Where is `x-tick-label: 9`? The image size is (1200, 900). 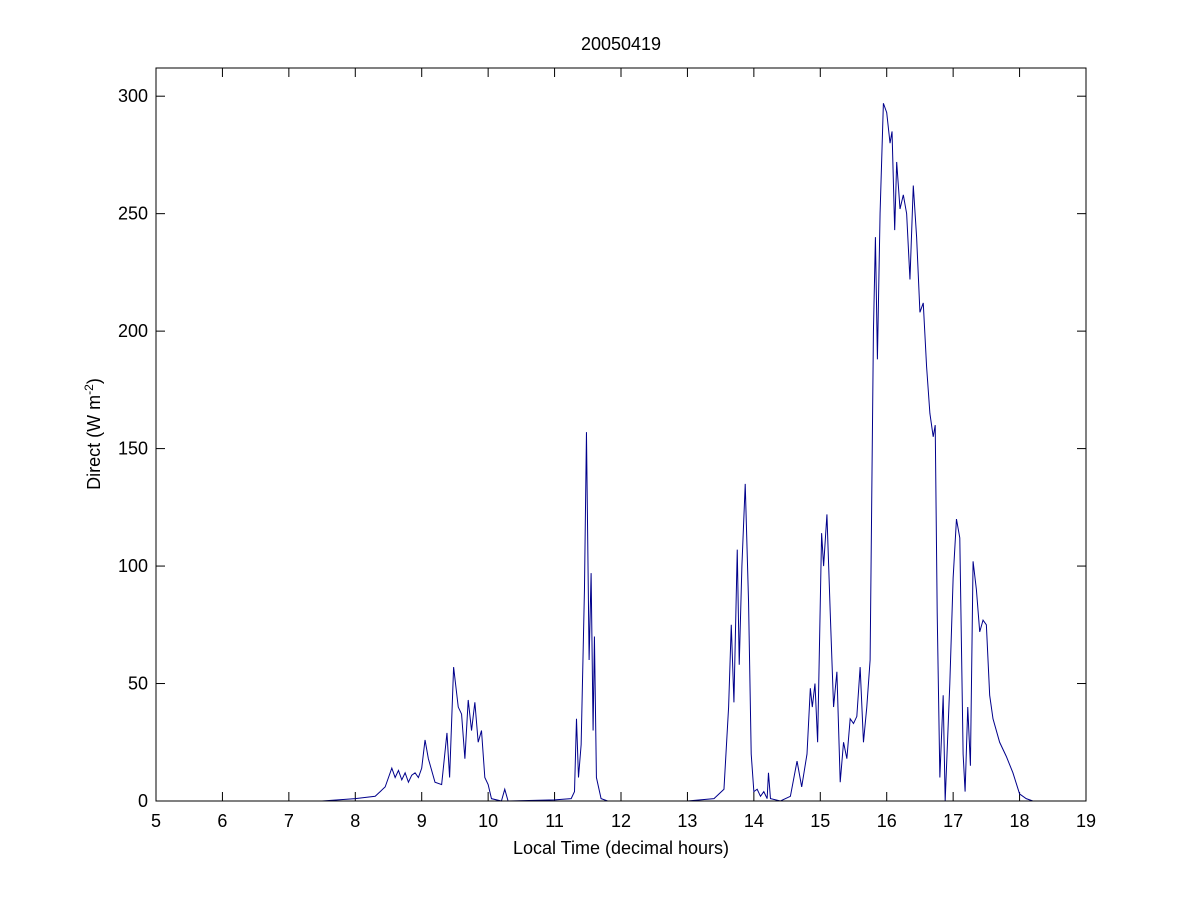 x-tick-label: 9 is located at coordinates (422, 821).